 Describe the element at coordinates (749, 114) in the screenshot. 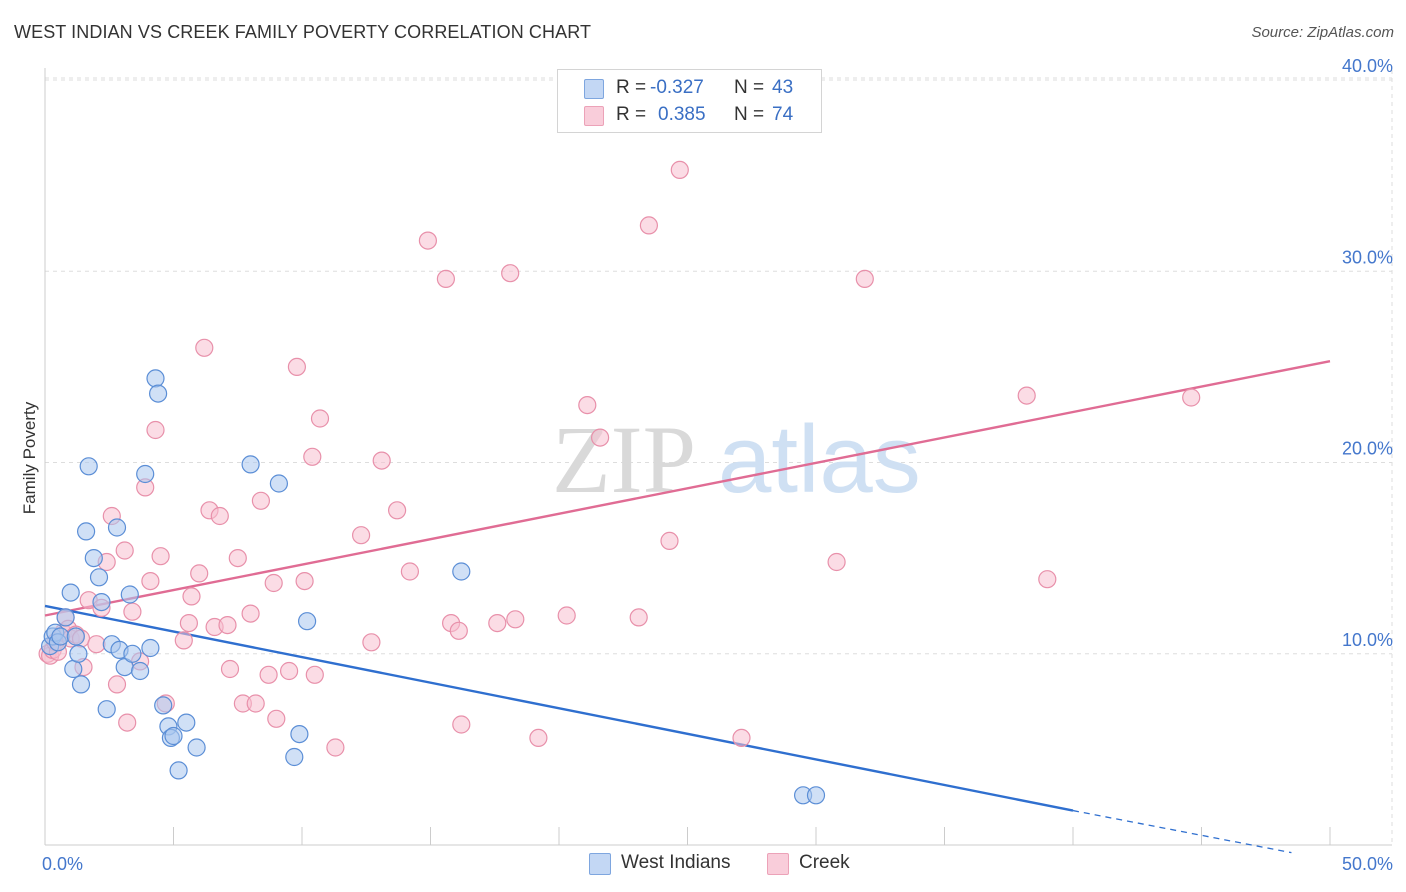

I see `creek-n-label: N =` at that location.